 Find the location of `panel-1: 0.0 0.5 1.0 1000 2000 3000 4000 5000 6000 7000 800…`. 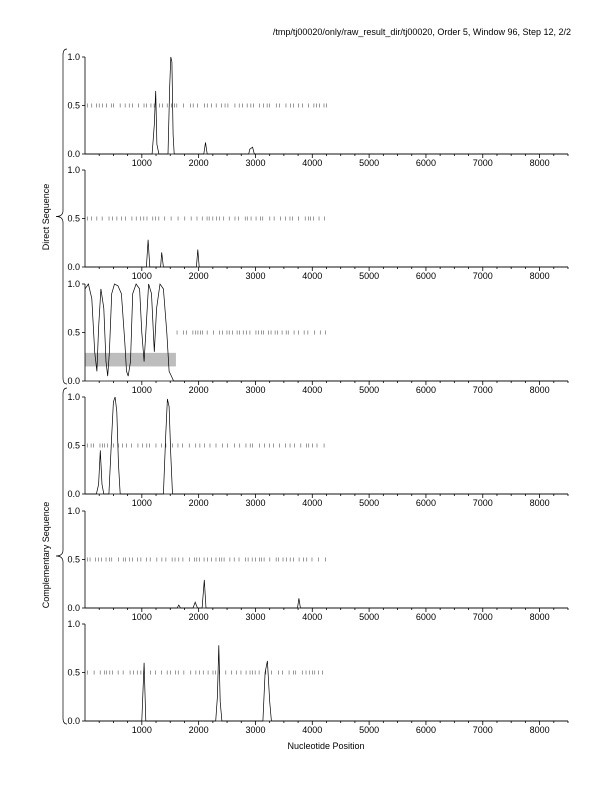

panel-1: 0.0 0.5 1.0 1000 2000 3000 4000 5000 6000 7000 800… is located at coordinates (318, 110).